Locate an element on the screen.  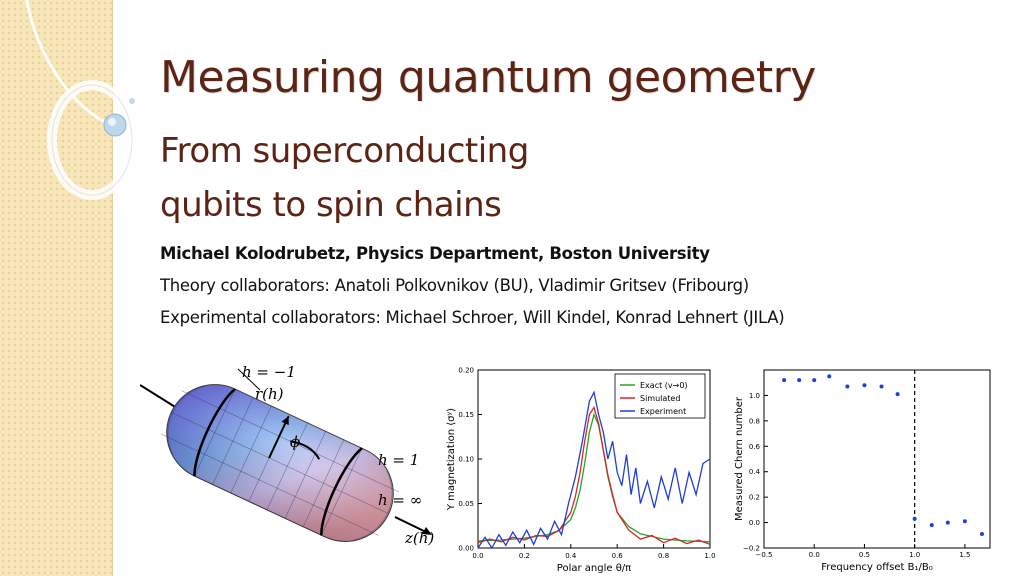
label-z-of-h: z(h) is located at coordinates (419, 538).